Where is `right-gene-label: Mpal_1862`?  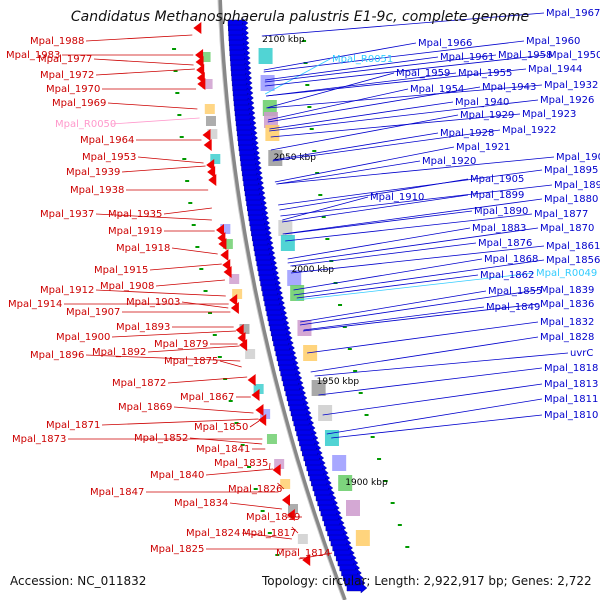
right-gene-label: Mpal_1862 is located at coordinates (507, 275).